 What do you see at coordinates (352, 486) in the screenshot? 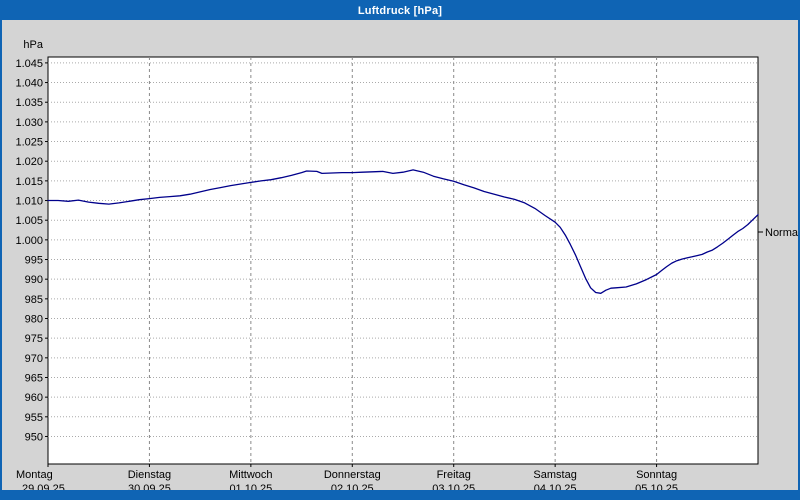
I see `x-date-label: 02.10.25` at bounding box center [352, 486].